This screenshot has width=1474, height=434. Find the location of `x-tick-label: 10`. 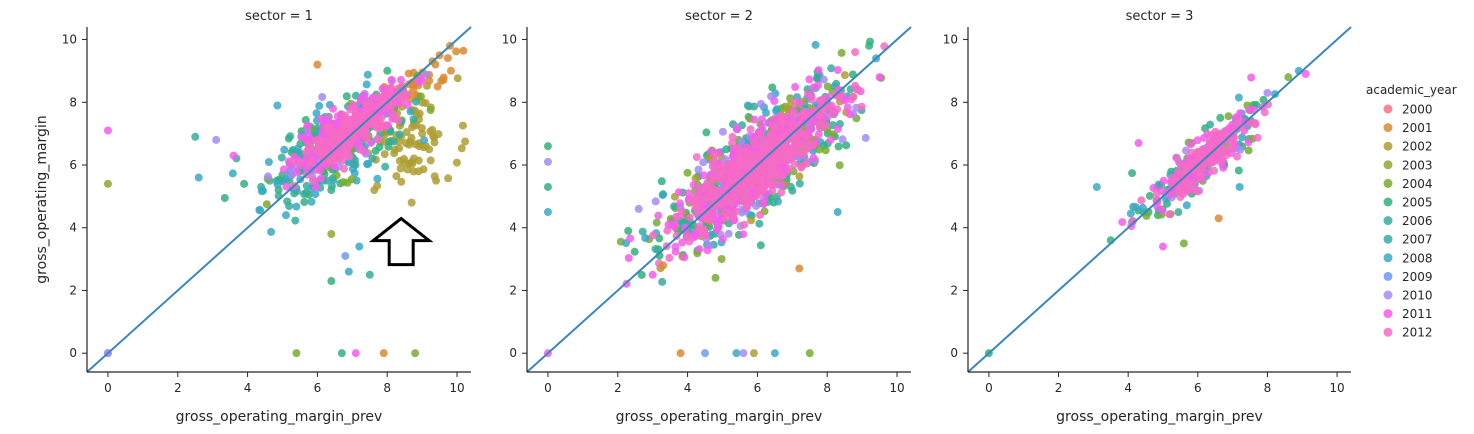

x-tick-label: 10 is located at coordinates (456, 388).